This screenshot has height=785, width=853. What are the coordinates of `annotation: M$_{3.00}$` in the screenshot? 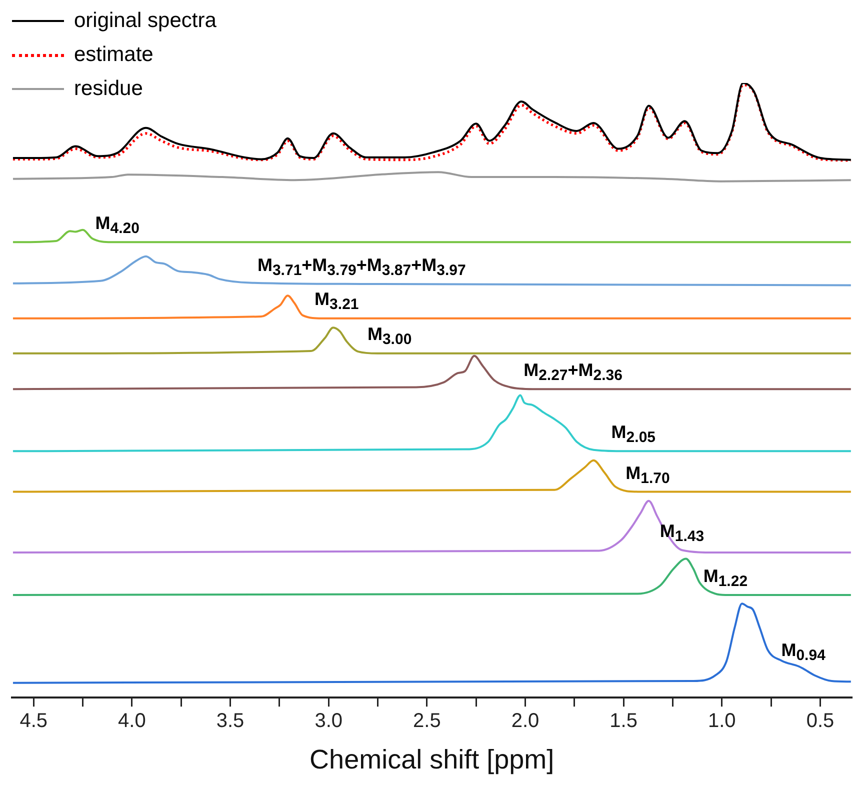 It's located at (389, 336).